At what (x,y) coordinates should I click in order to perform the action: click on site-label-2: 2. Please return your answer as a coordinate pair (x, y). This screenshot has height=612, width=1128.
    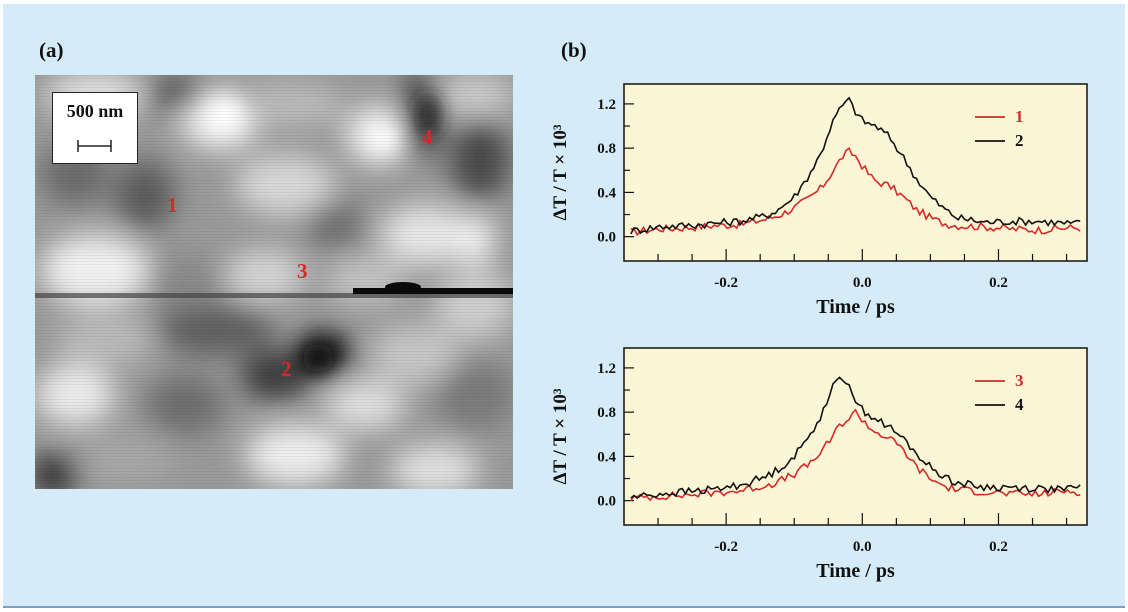
    Looking at the image, I should click on (286, 369).